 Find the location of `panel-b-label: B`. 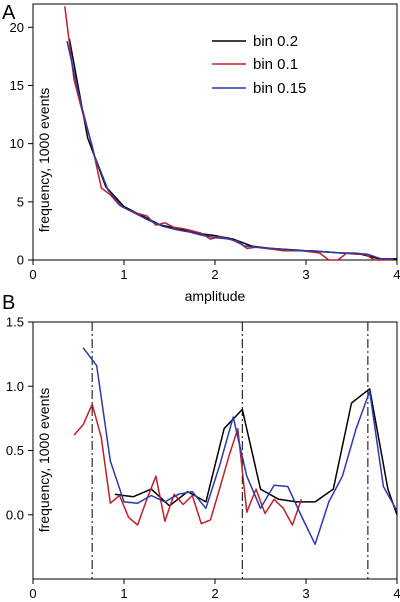

panel-b-label: B is located at coordinates (8, 303).